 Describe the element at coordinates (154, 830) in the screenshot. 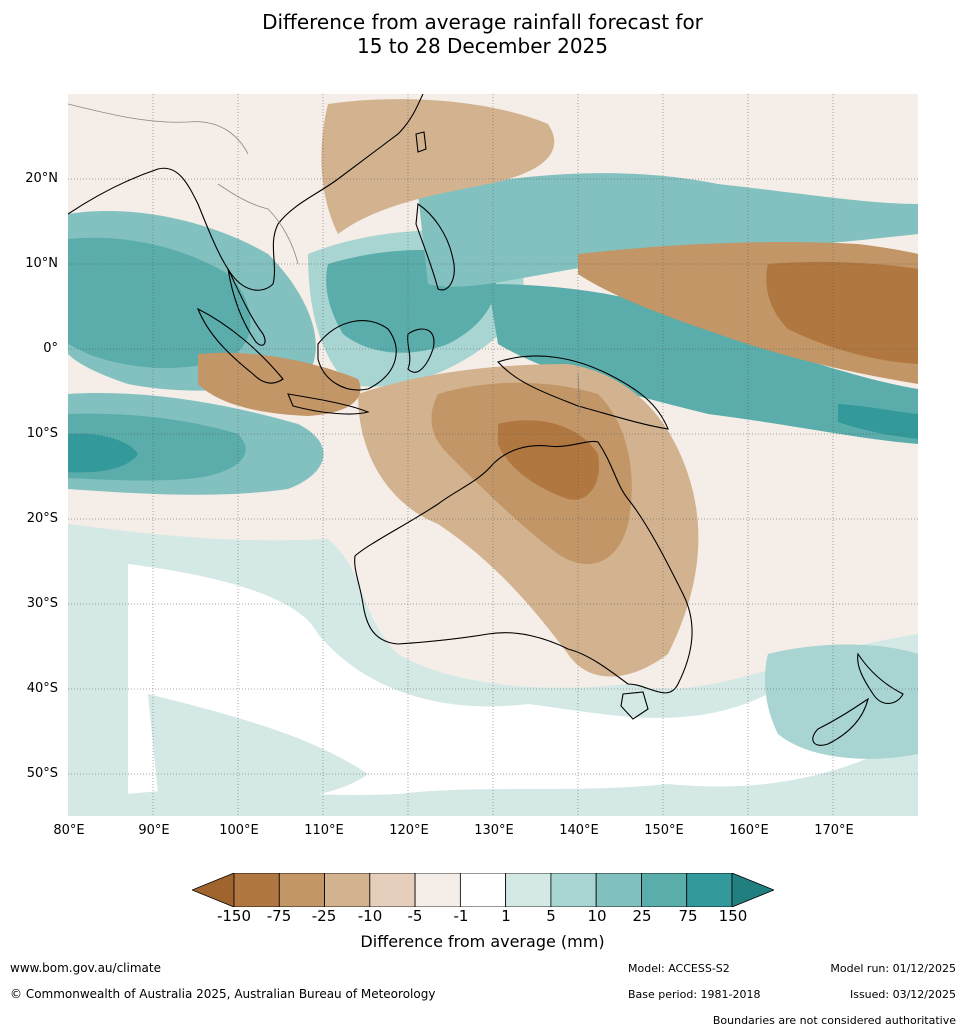

I see `lon-label-90e: 90°E` at that location.